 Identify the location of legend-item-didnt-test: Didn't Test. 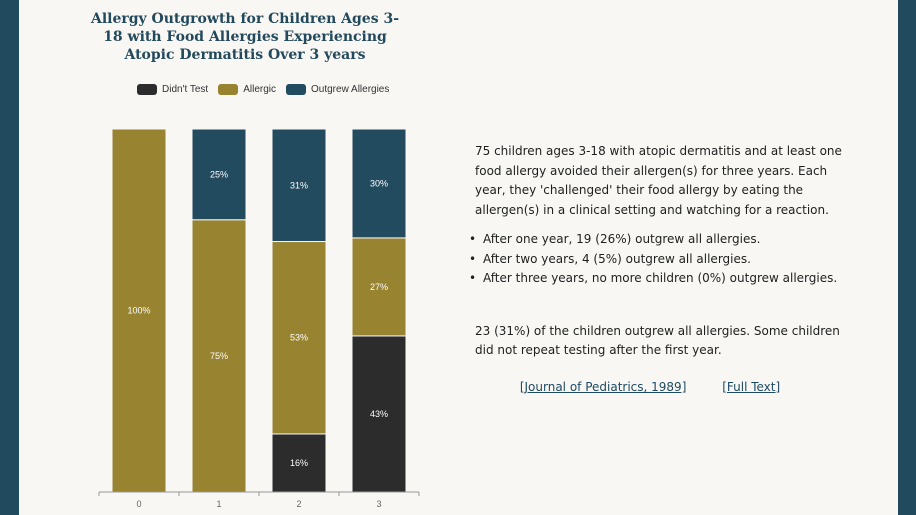
(172, 89).